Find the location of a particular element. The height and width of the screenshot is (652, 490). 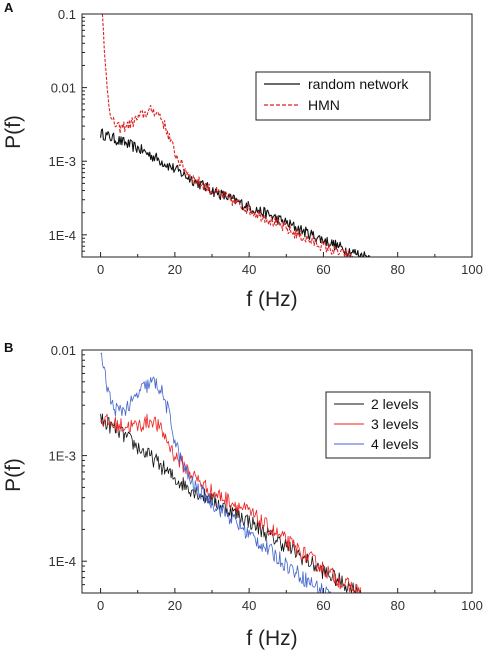

panel-b-legend-label-3-levels: 3 levels is located at coordinates (394, 424).